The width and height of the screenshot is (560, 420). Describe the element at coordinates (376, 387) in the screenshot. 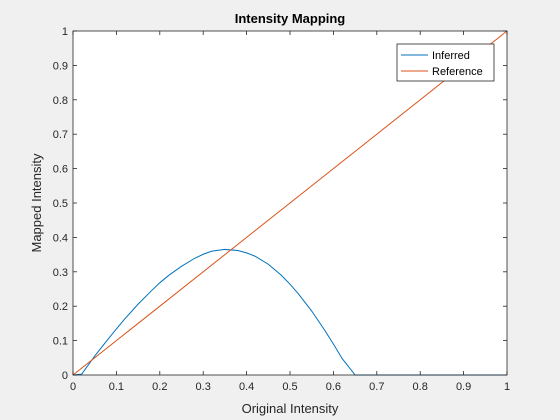

I see `x-tick-label: 0.7` at that location.